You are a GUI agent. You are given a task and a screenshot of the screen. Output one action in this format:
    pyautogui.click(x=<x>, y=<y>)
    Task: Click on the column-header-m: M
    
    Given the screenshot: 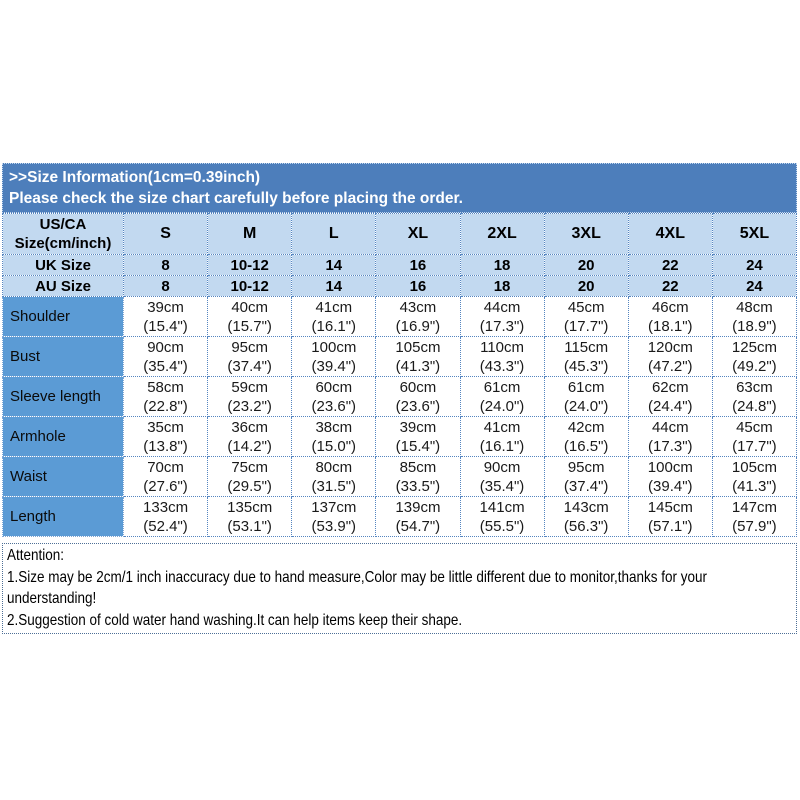 What is the action you would take?
    pyautogui.click(x=250, y=234)
    